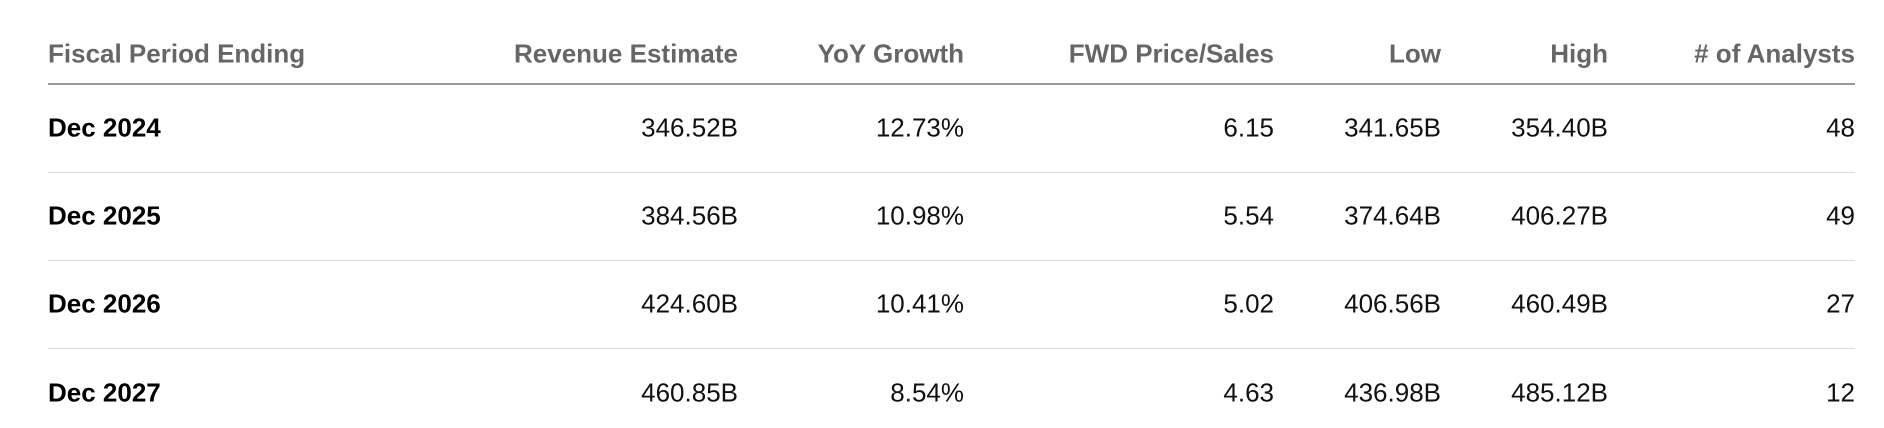 The width and height of the screenshot is (1884, 428). Describe the element at coordinates (104, 303) in the screenshot. I see `period-cell: Dec 2026` at that location.